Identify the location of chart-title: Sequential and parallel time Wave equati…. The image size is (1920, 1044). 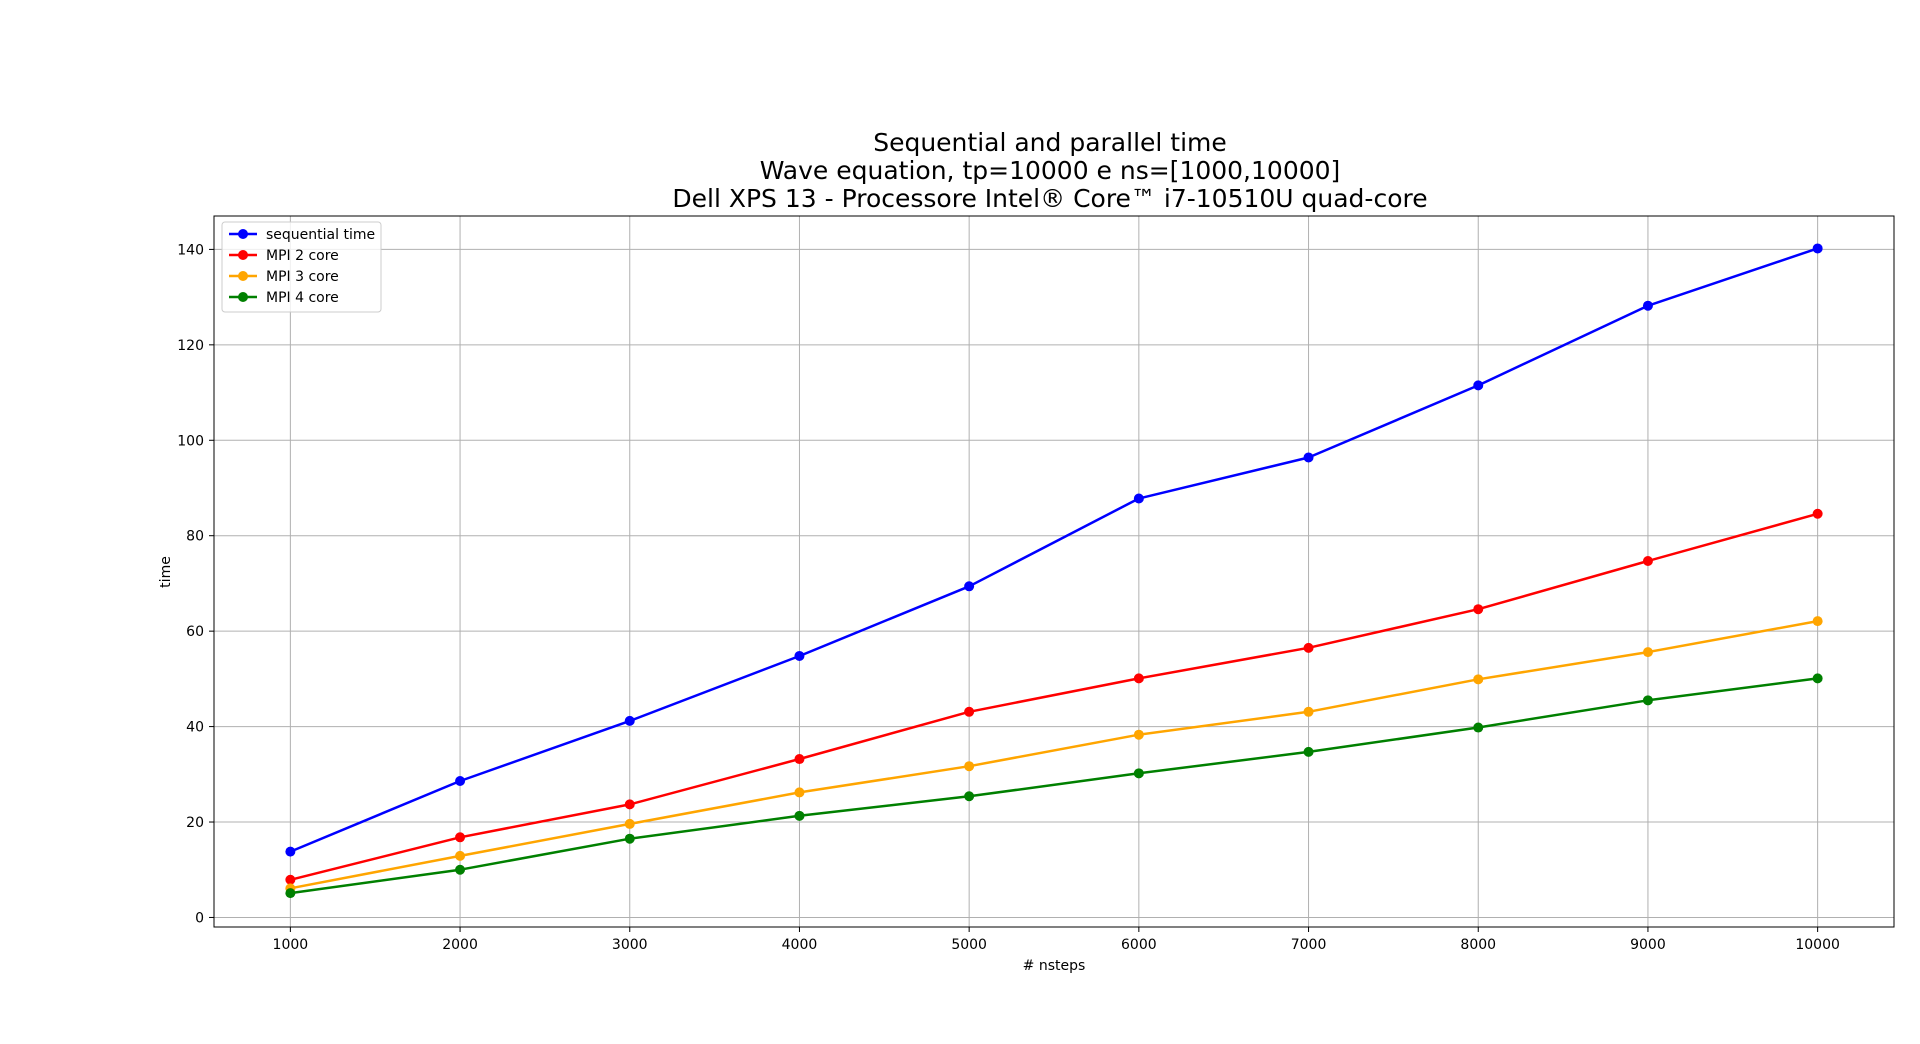
(1049, 170).